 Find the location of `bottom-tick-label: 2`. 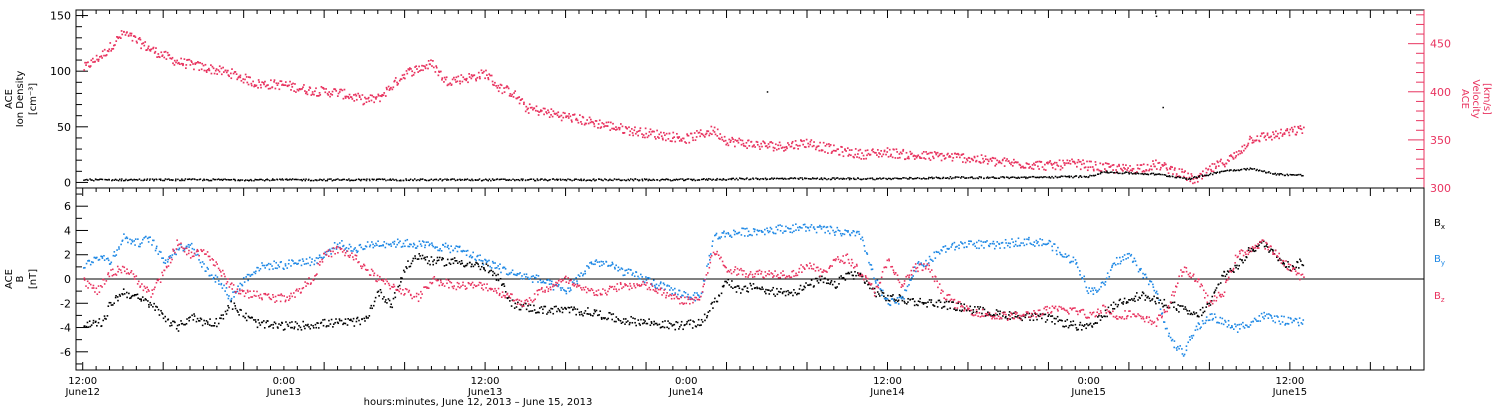

bottom-tick-label: 2 is located at coordinates (67, 255).